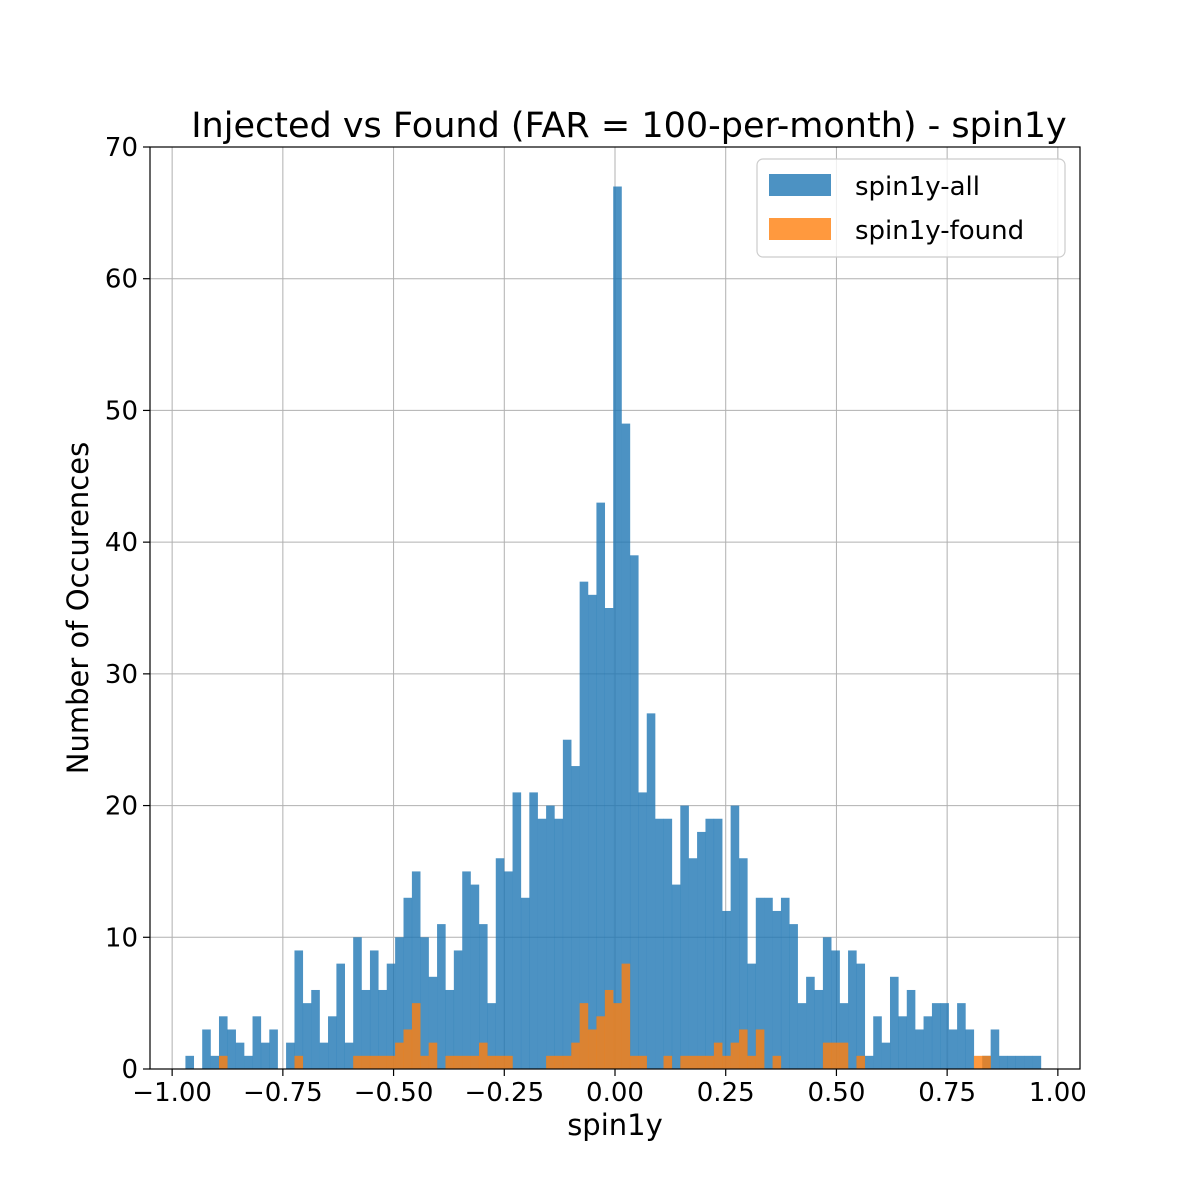  I want to click on x-tick-label: −0.50, so click(394, 1093).